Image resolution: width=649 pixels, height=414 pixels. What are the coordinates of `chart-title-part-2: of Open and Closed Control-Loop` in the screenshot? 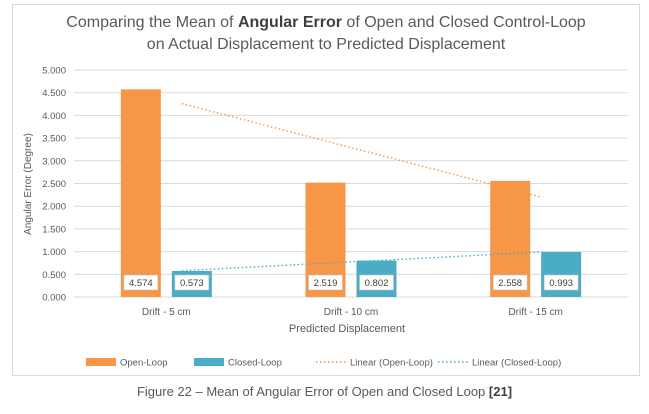 It's located at (463, 22).